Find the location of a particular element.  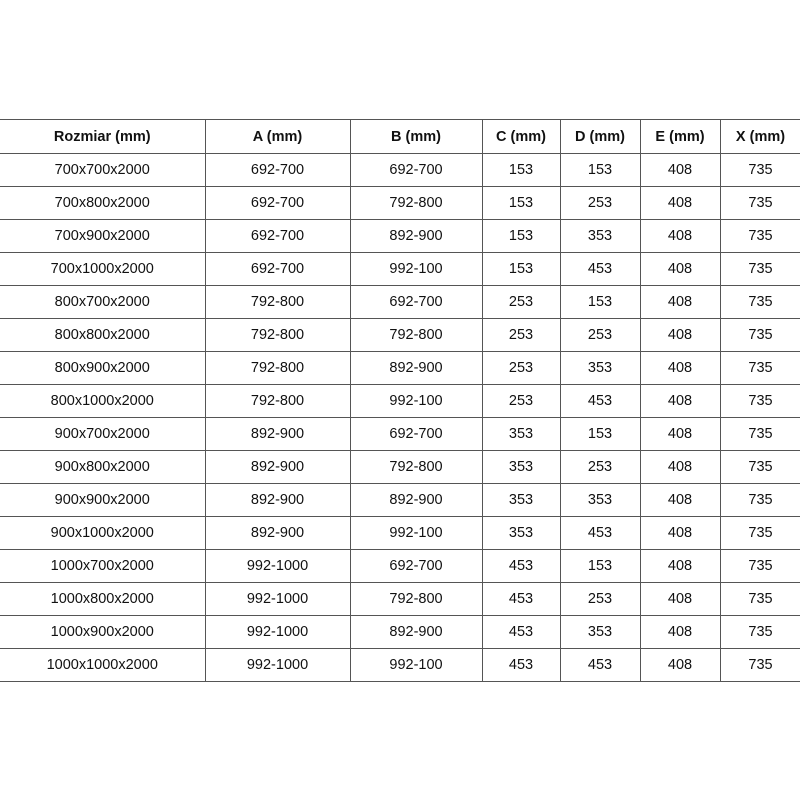

table-row: 1000x800x2000 992-1000 792-800 453 253 408 735 is located at coordinates (400, 599).